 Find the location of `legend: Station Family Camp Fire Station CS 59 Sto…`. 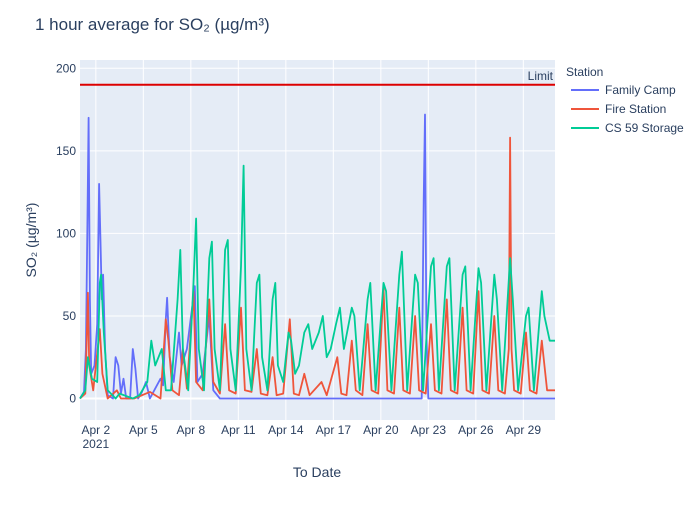

legend: Station Family Camp Fire Station CS 59 Sto… is located at coordinates (625, 100).